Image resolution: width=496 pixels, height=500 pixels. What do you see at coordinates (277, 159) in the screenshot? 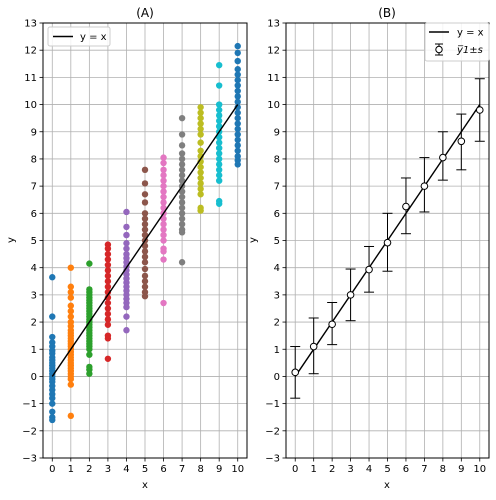
I see `panel-b-y-tick-label: 8` at bounding box center [277, 159].